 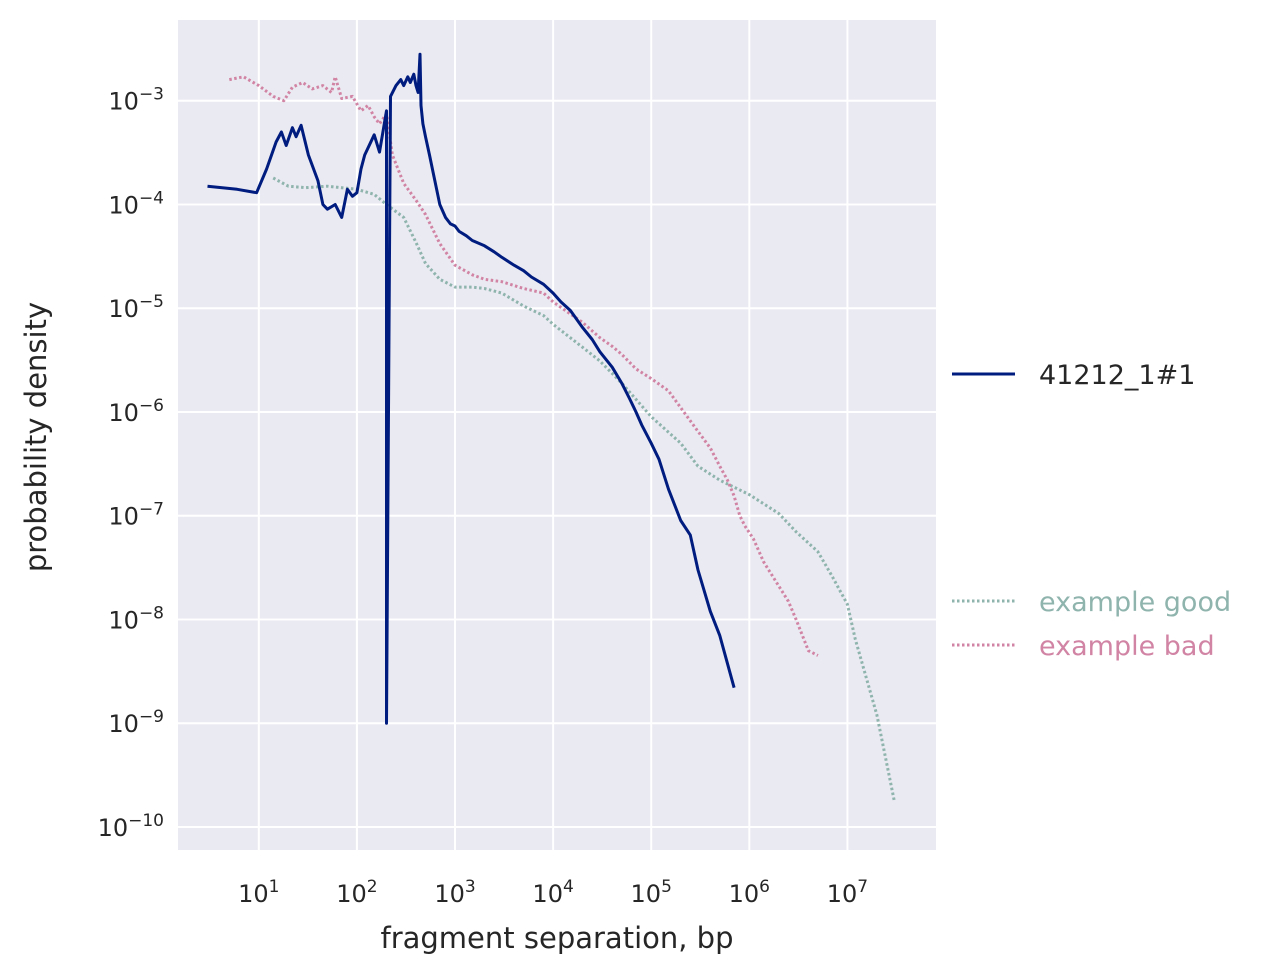 I want to click on legend-entry: example good, so click(x=1091, y=602).